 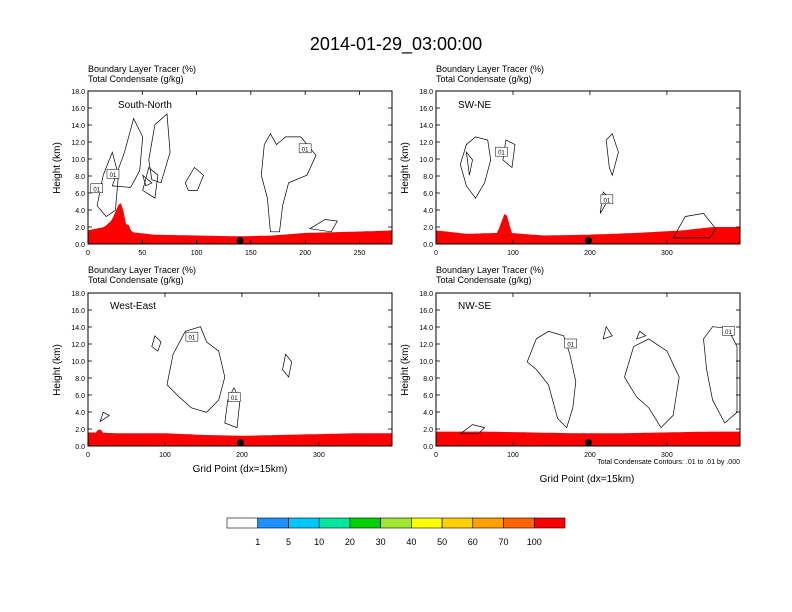 I want to click on x-tick-label: 0, so click(x=436, y=253).